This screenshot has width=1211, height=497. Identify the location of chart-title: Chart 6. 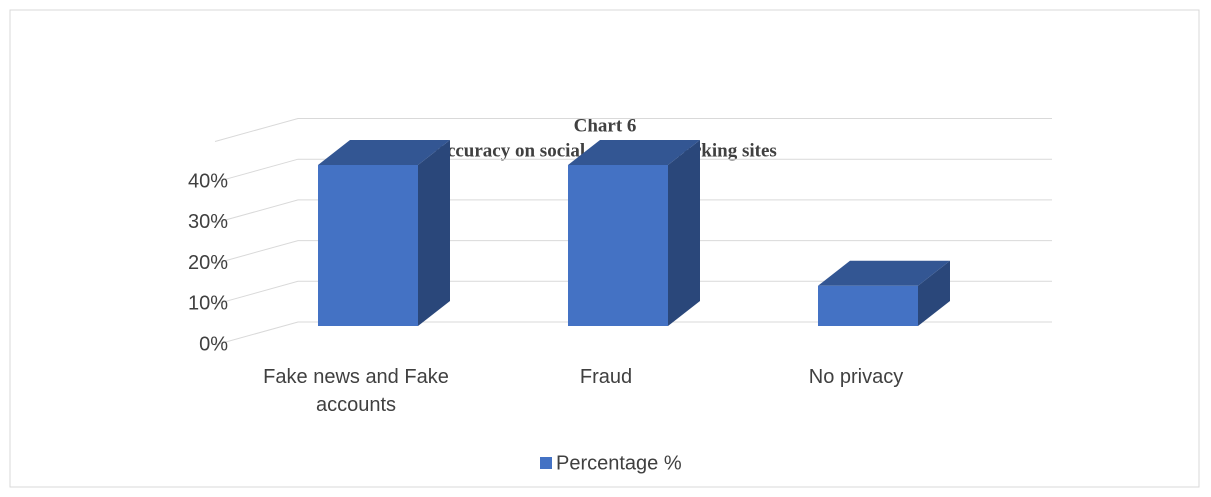
(605, 125).